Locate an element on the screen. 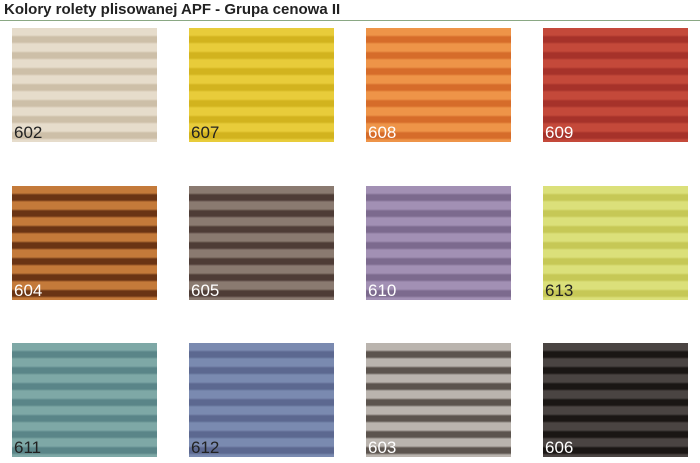  swatch-code-label: 611 is located at coordinates (28, 447).